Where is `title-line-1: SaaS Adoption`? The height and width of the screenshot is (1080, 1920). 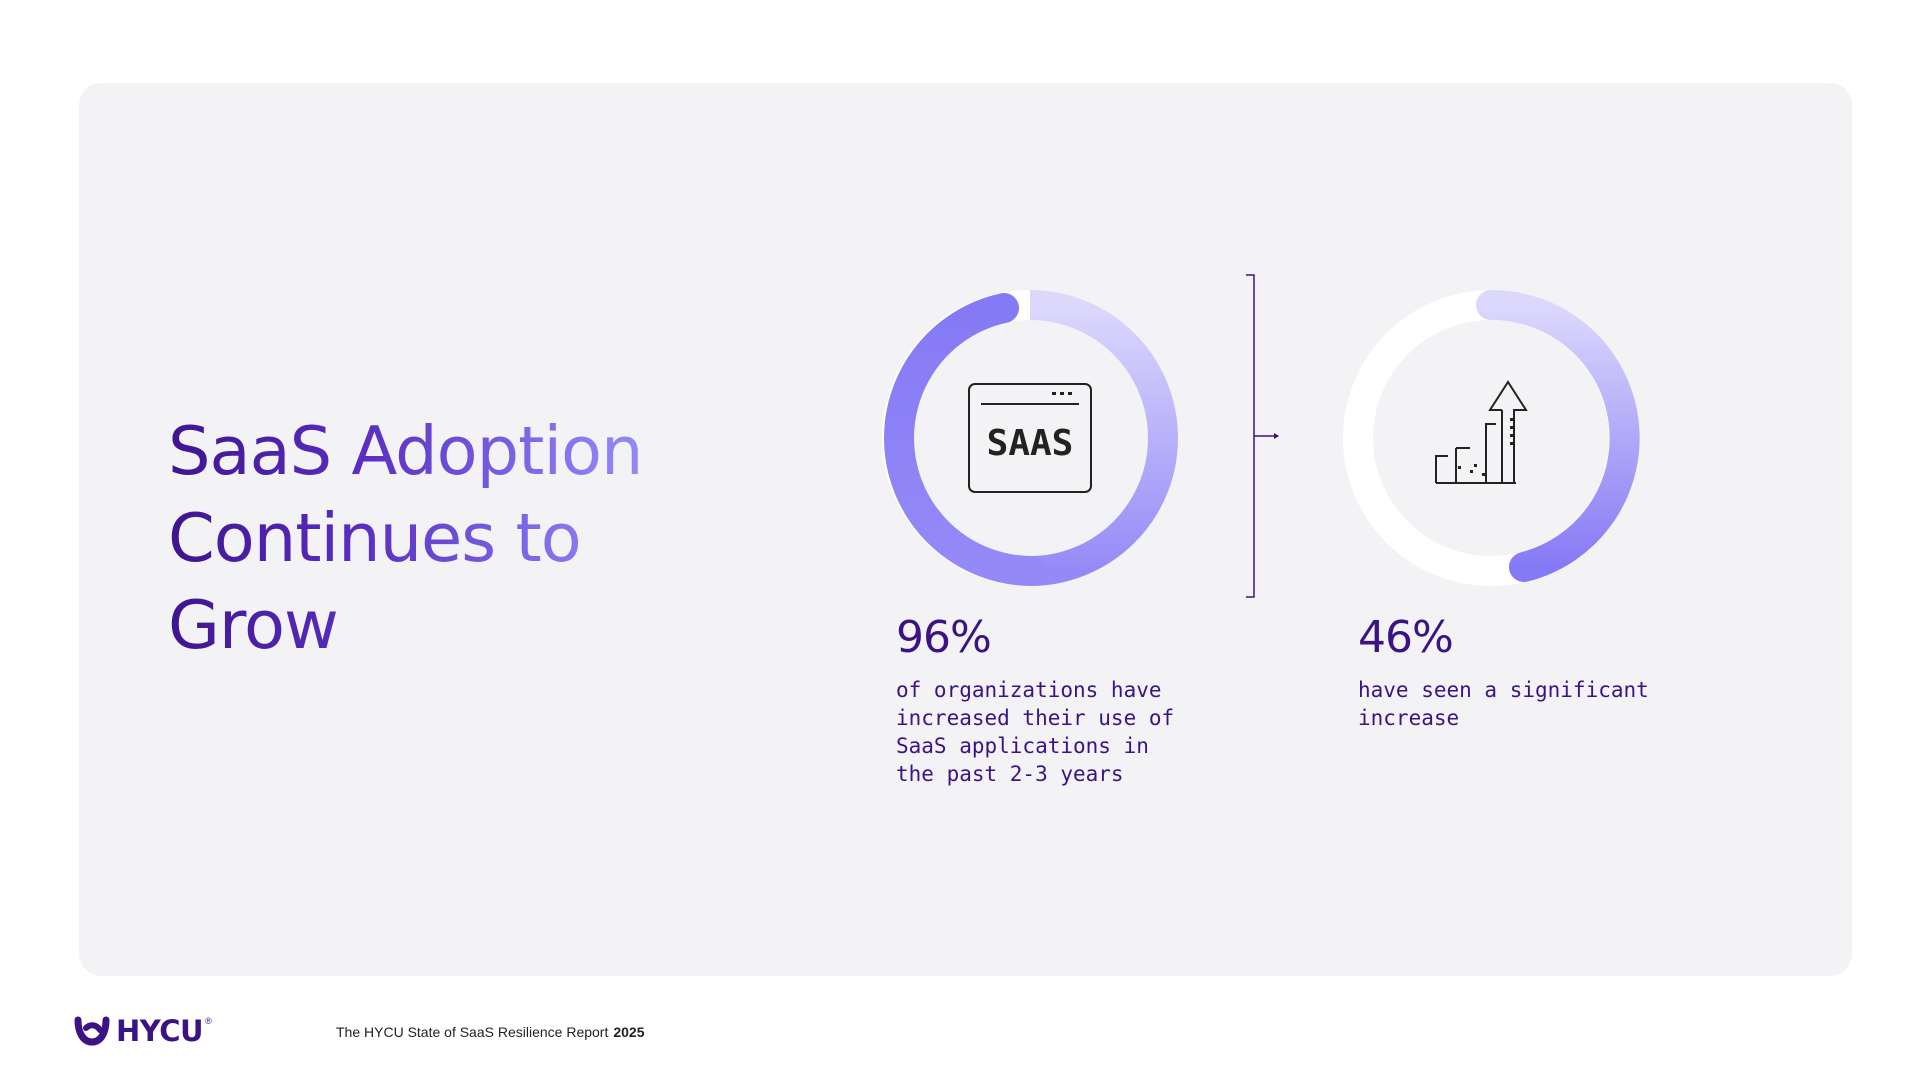 title-line-1: SaaS Adoption is located at coordinates (405, 451).